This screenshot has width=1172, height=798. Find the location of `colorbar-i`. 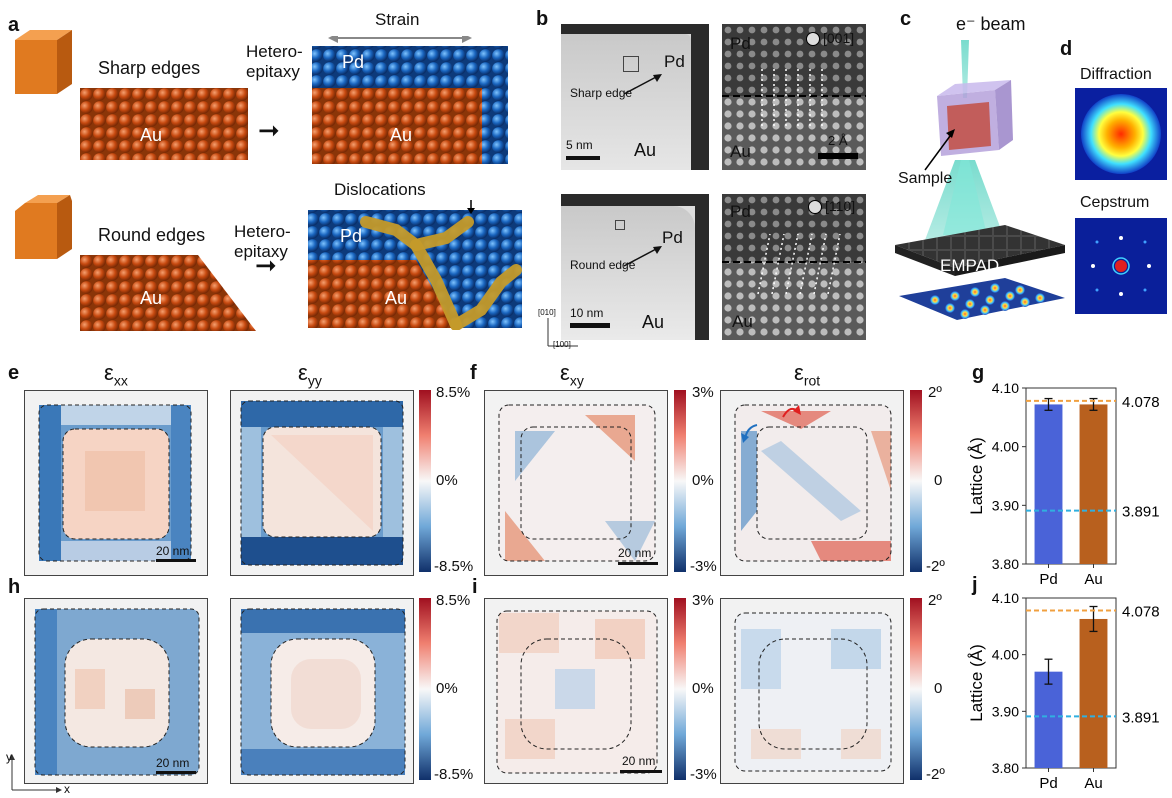

colorbar-i is located at coordinates (680, 689).